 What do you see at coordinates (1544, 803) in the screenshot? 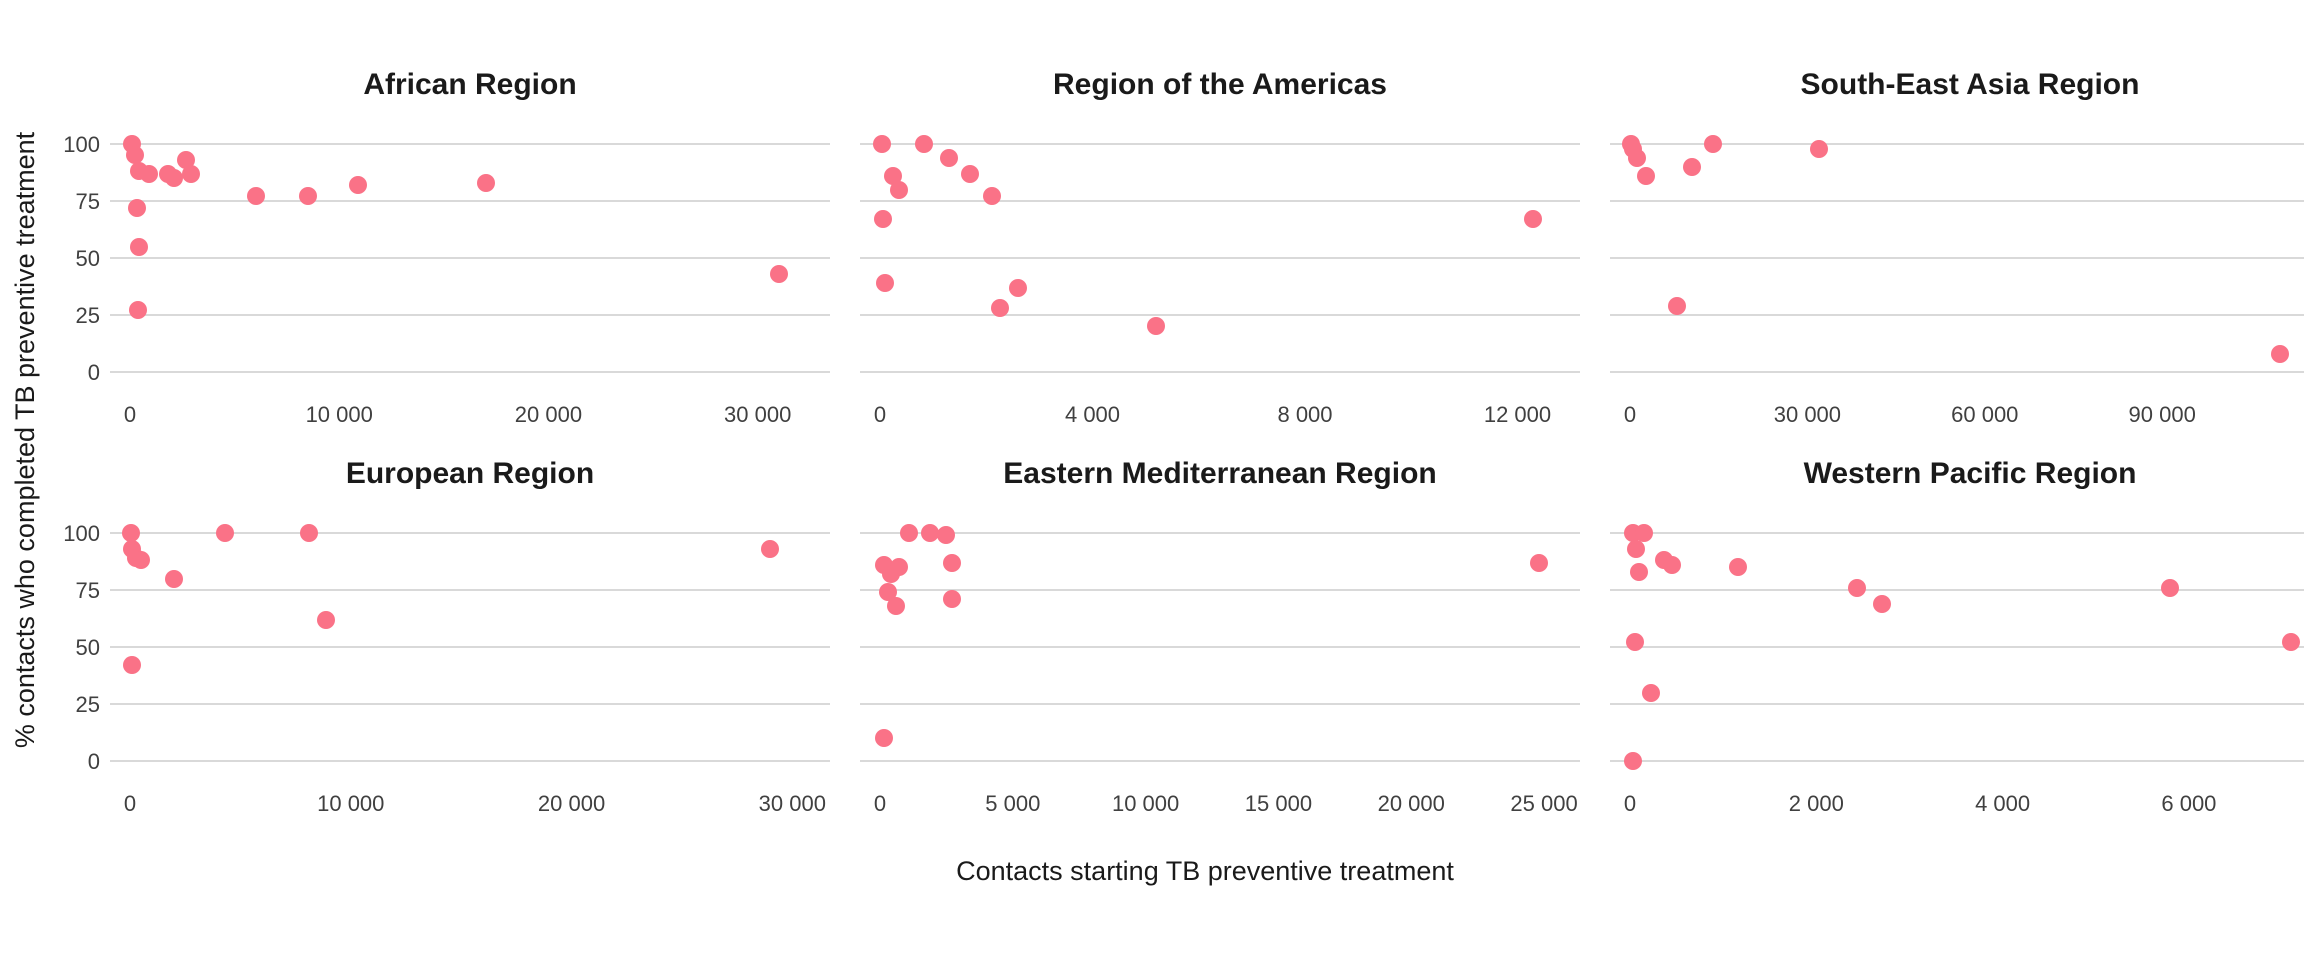
I see `x-tick-label: 25 000` at bounding box center [1544, 803].